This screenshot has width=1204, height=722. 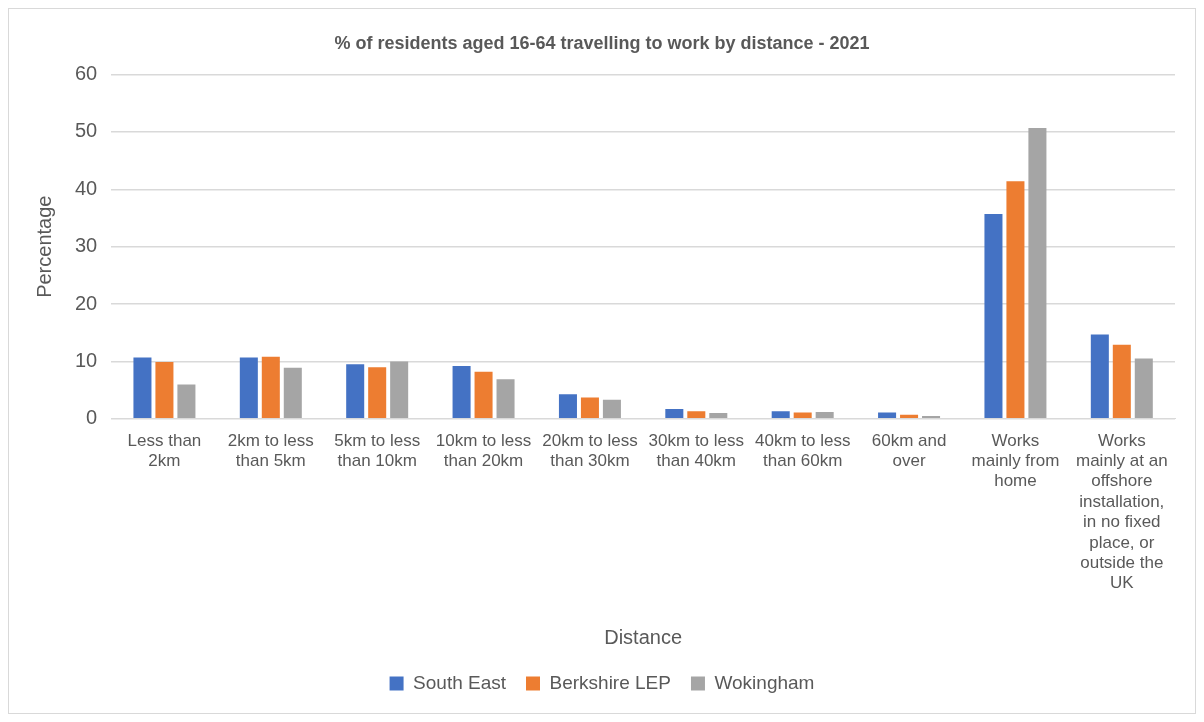 I want to click on chart-title: % of residents aged 16-64 travelling to work by distance - 2021, so click(x=602, y=42).